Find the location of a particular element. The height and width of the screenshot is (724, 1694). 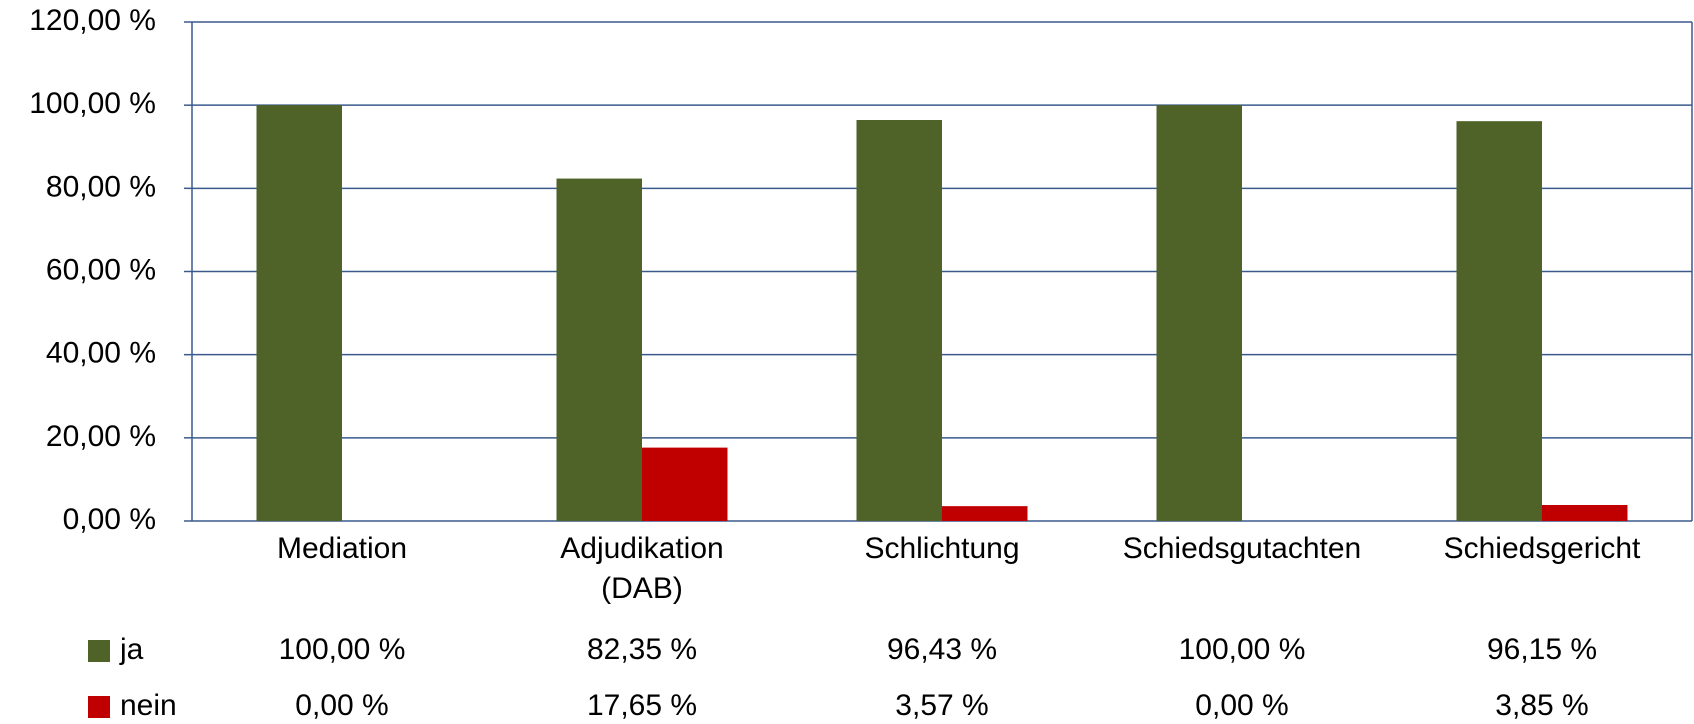

x-tick-label: Schiedsgericht is located at coordinates (1542, 548).